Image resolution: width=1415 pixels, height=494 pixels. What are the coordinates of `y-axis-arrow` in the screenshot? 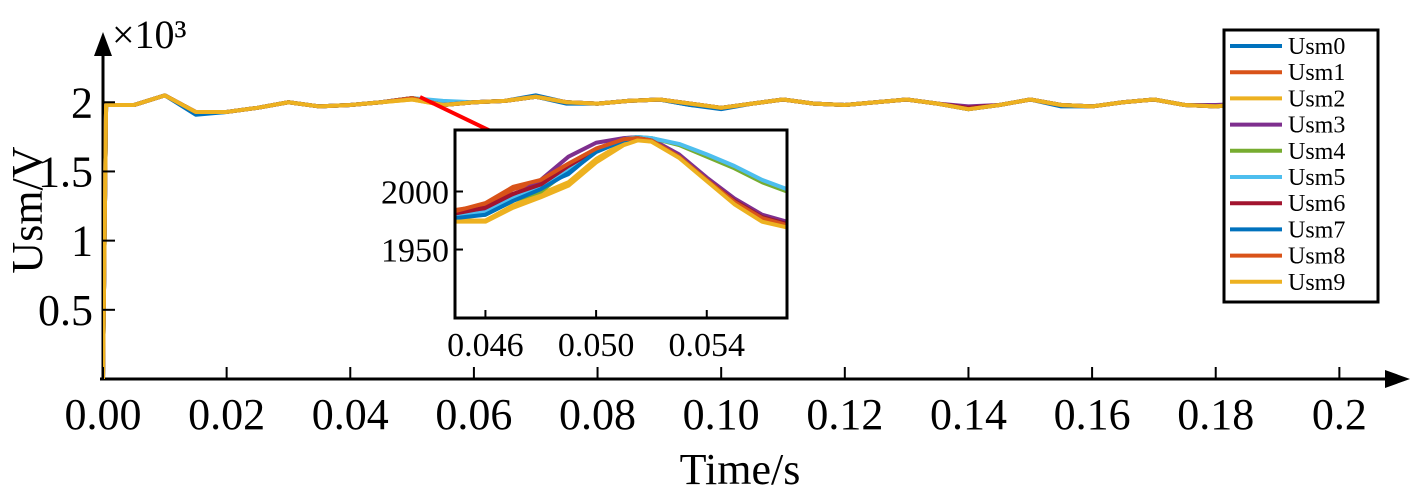 It's located at (103, 44).